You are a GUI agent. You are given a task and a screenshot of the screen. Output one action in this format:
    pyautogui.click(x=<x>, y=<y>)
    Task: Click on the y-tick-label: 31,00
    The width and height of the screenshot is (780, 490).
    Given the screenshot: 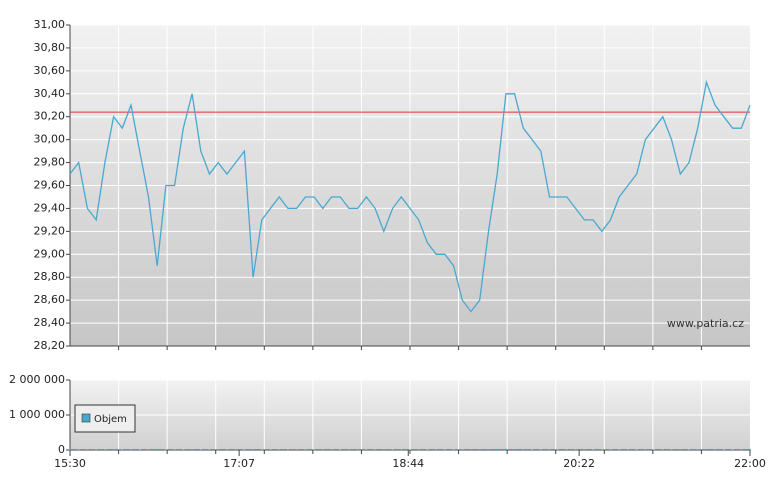 What is the action you would take?
    pyautogui.click(x=50, y=24)
    